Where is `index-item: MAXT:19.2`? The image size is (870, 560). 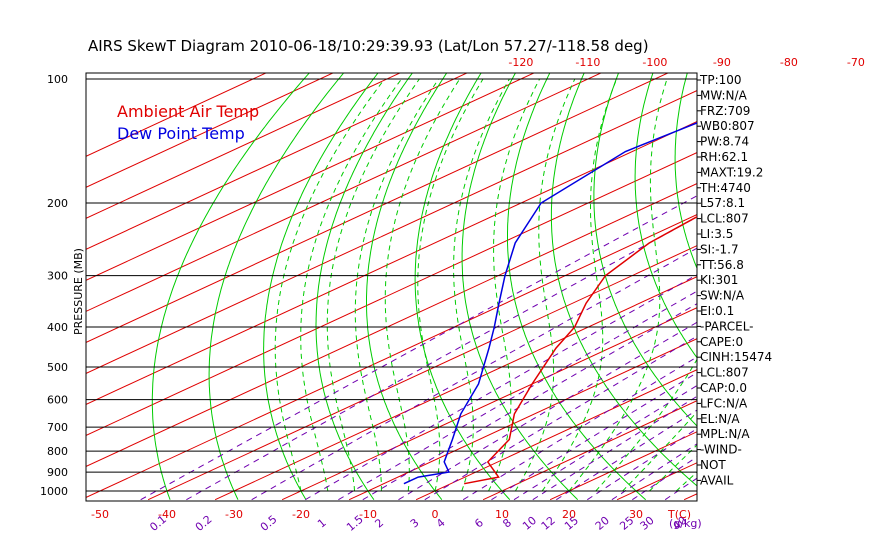
index-item: MAXT:19.2 is located at coordinates (731, 172).